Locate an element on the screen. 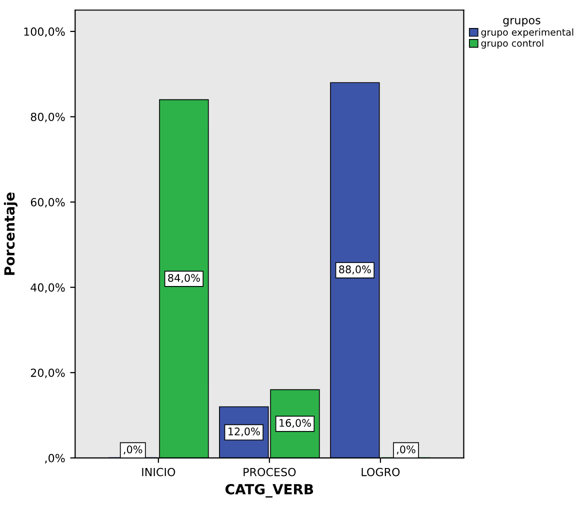 The image size is (587, 506). x-axis-title: CATG_VERB is located at coordinates (270, 491).